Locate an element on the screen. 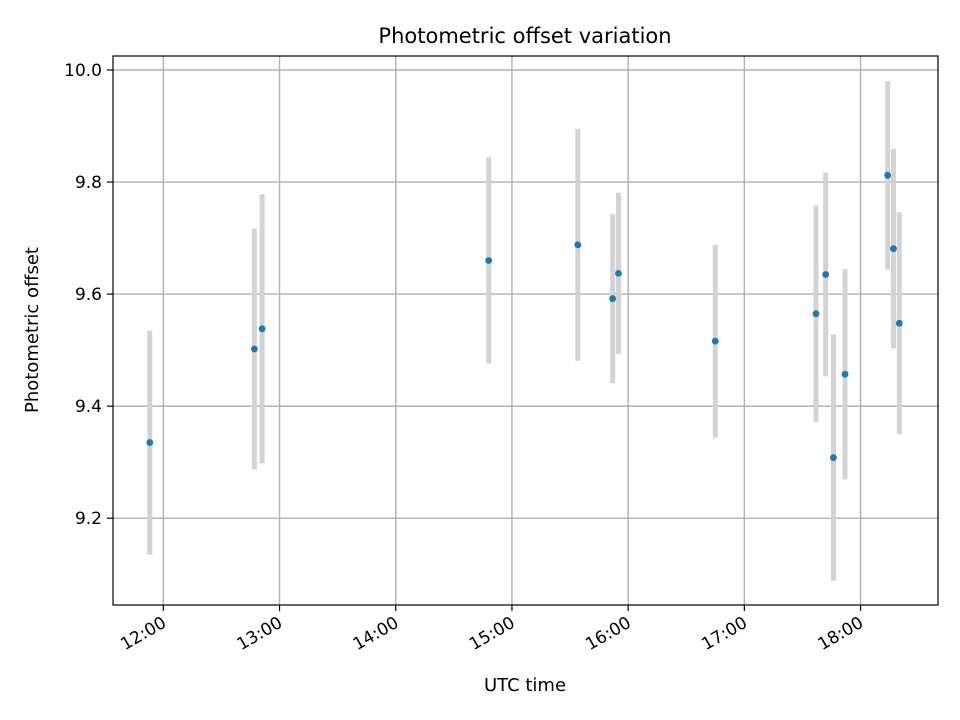  y-axis-ticks: 9.2 9.4 9.6 9.8 10.0 is located at coordinates (88, 295).